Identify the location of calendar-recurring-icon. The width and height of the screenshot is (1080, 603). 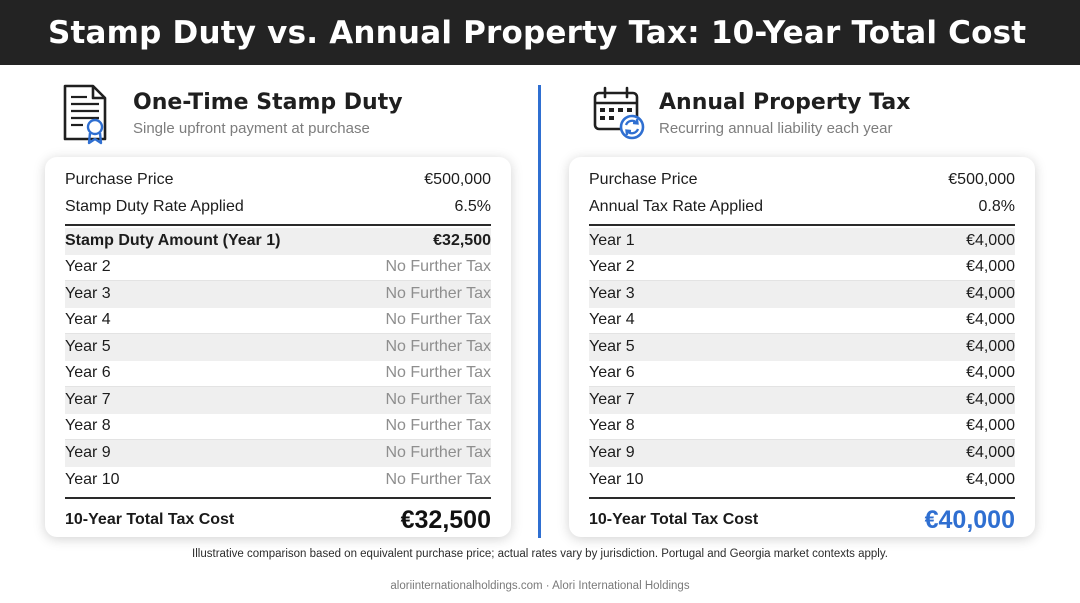
(619, 113).